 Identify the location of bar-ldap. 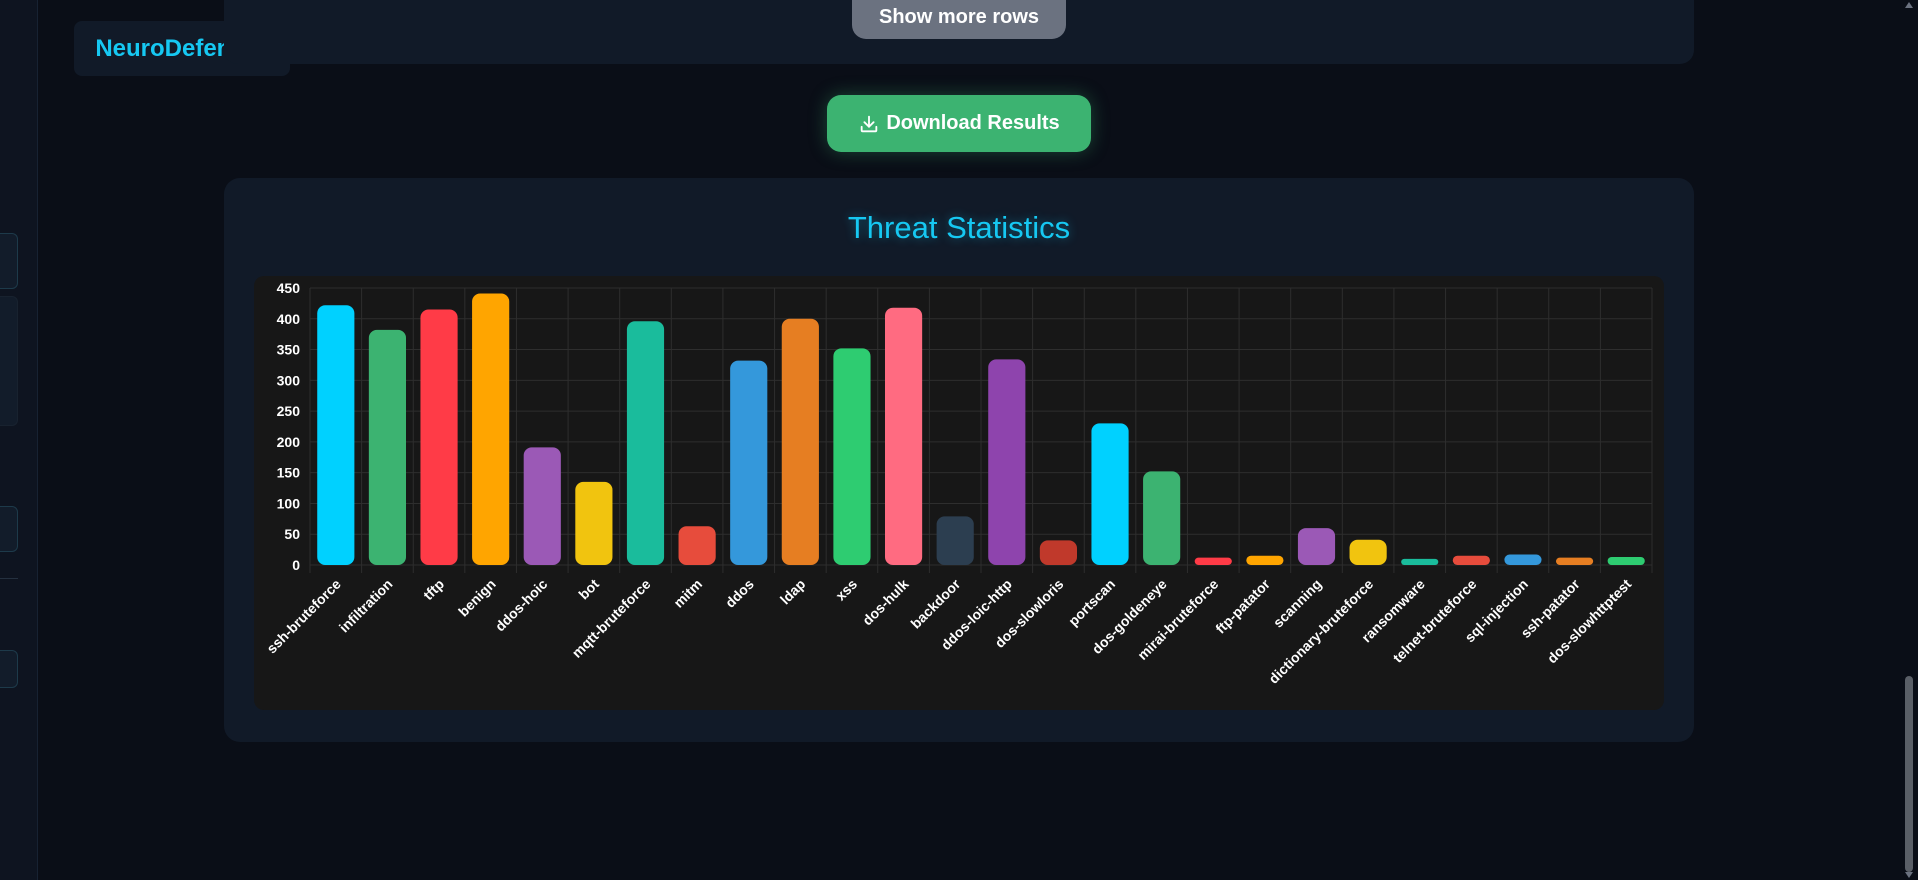
(800, 441).